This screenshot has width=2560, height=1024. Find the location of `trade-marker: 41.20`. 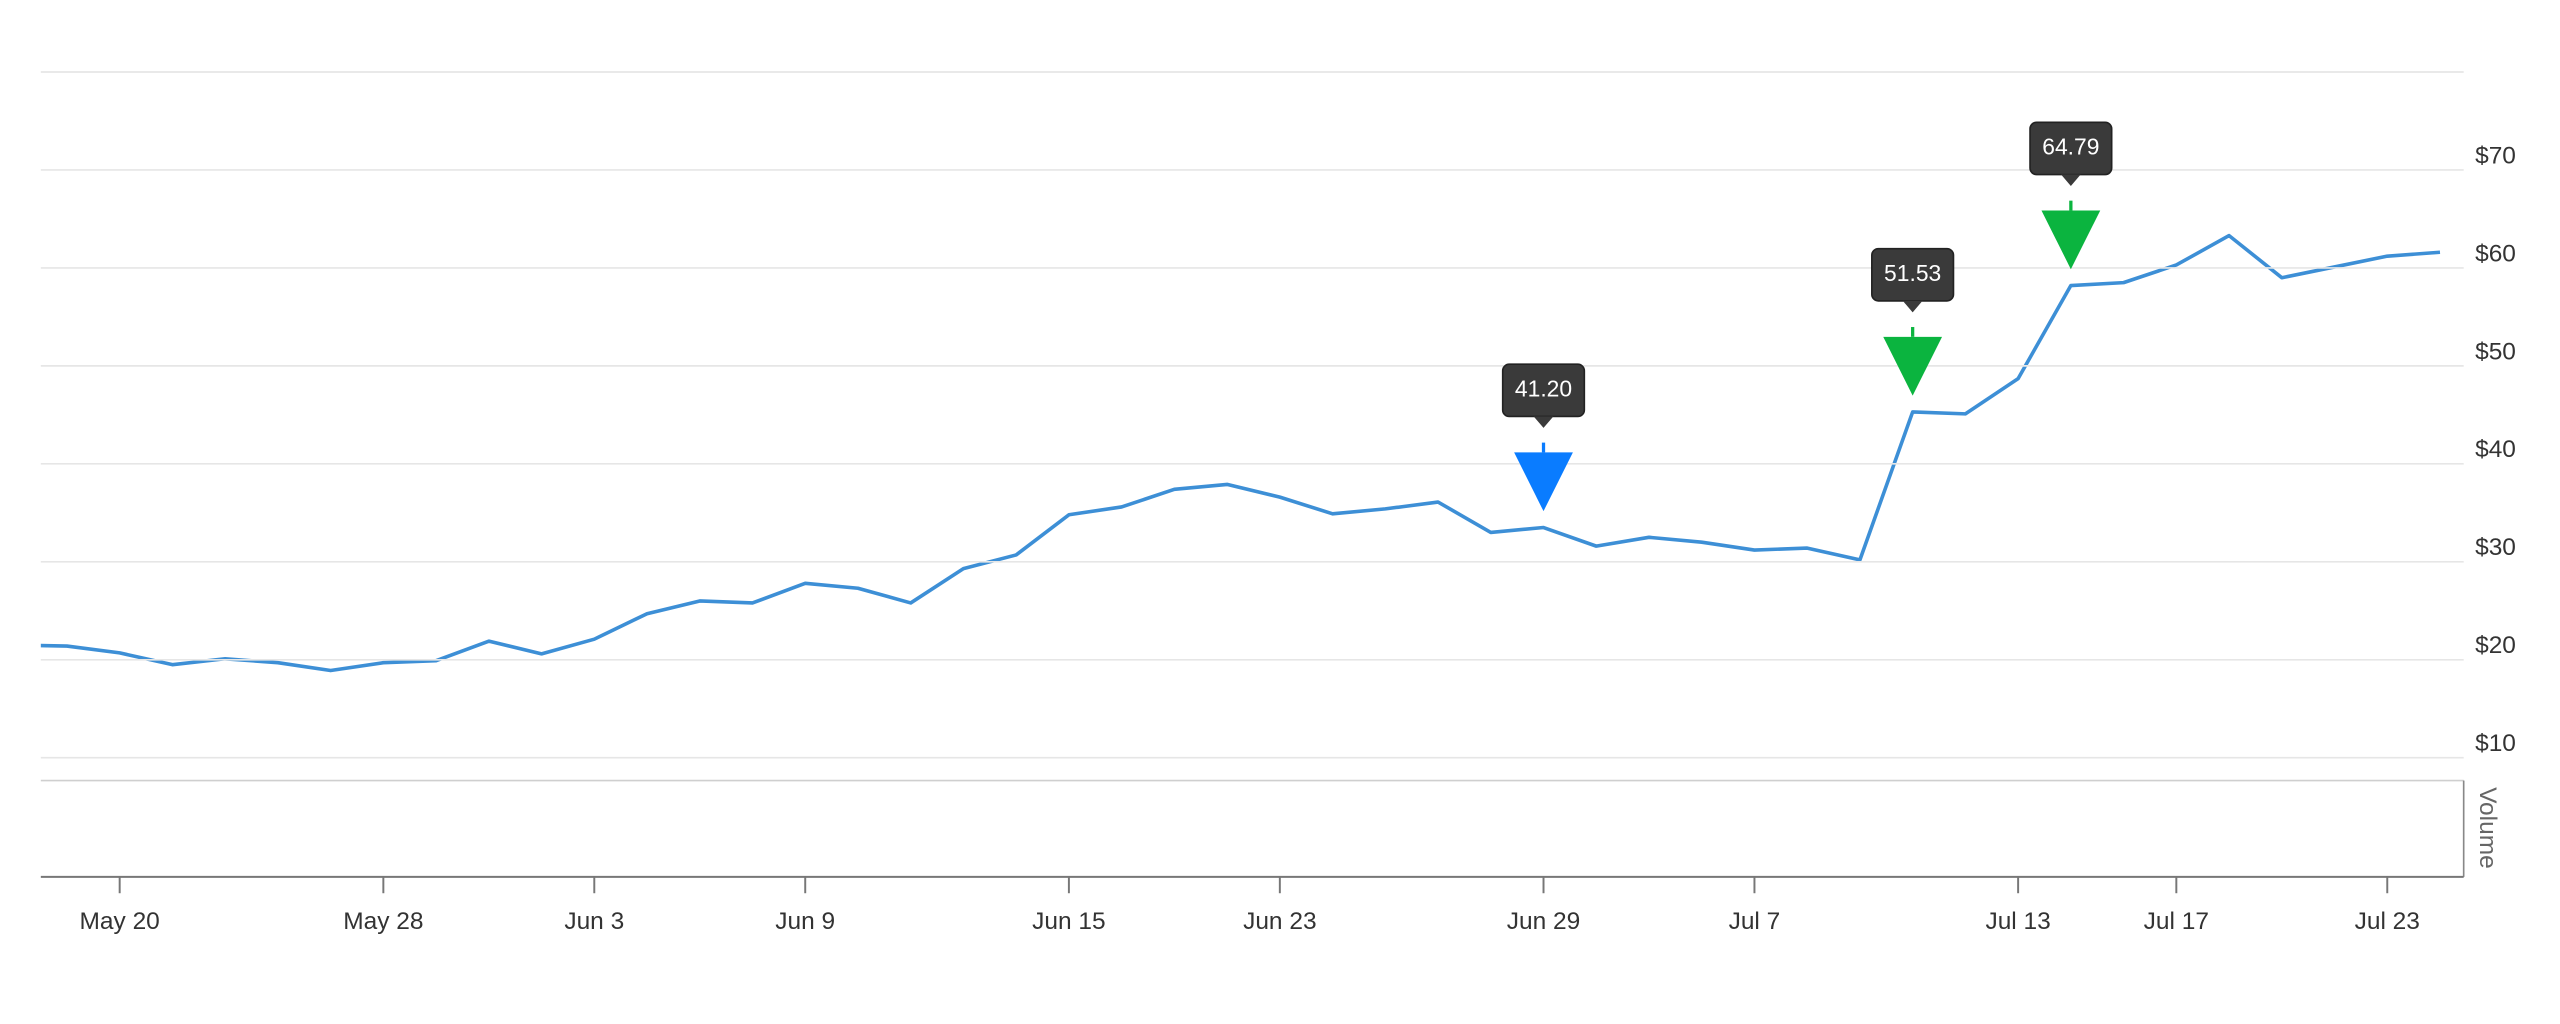

trade-marker: 41.20 is located at coordinates (1543, 437).